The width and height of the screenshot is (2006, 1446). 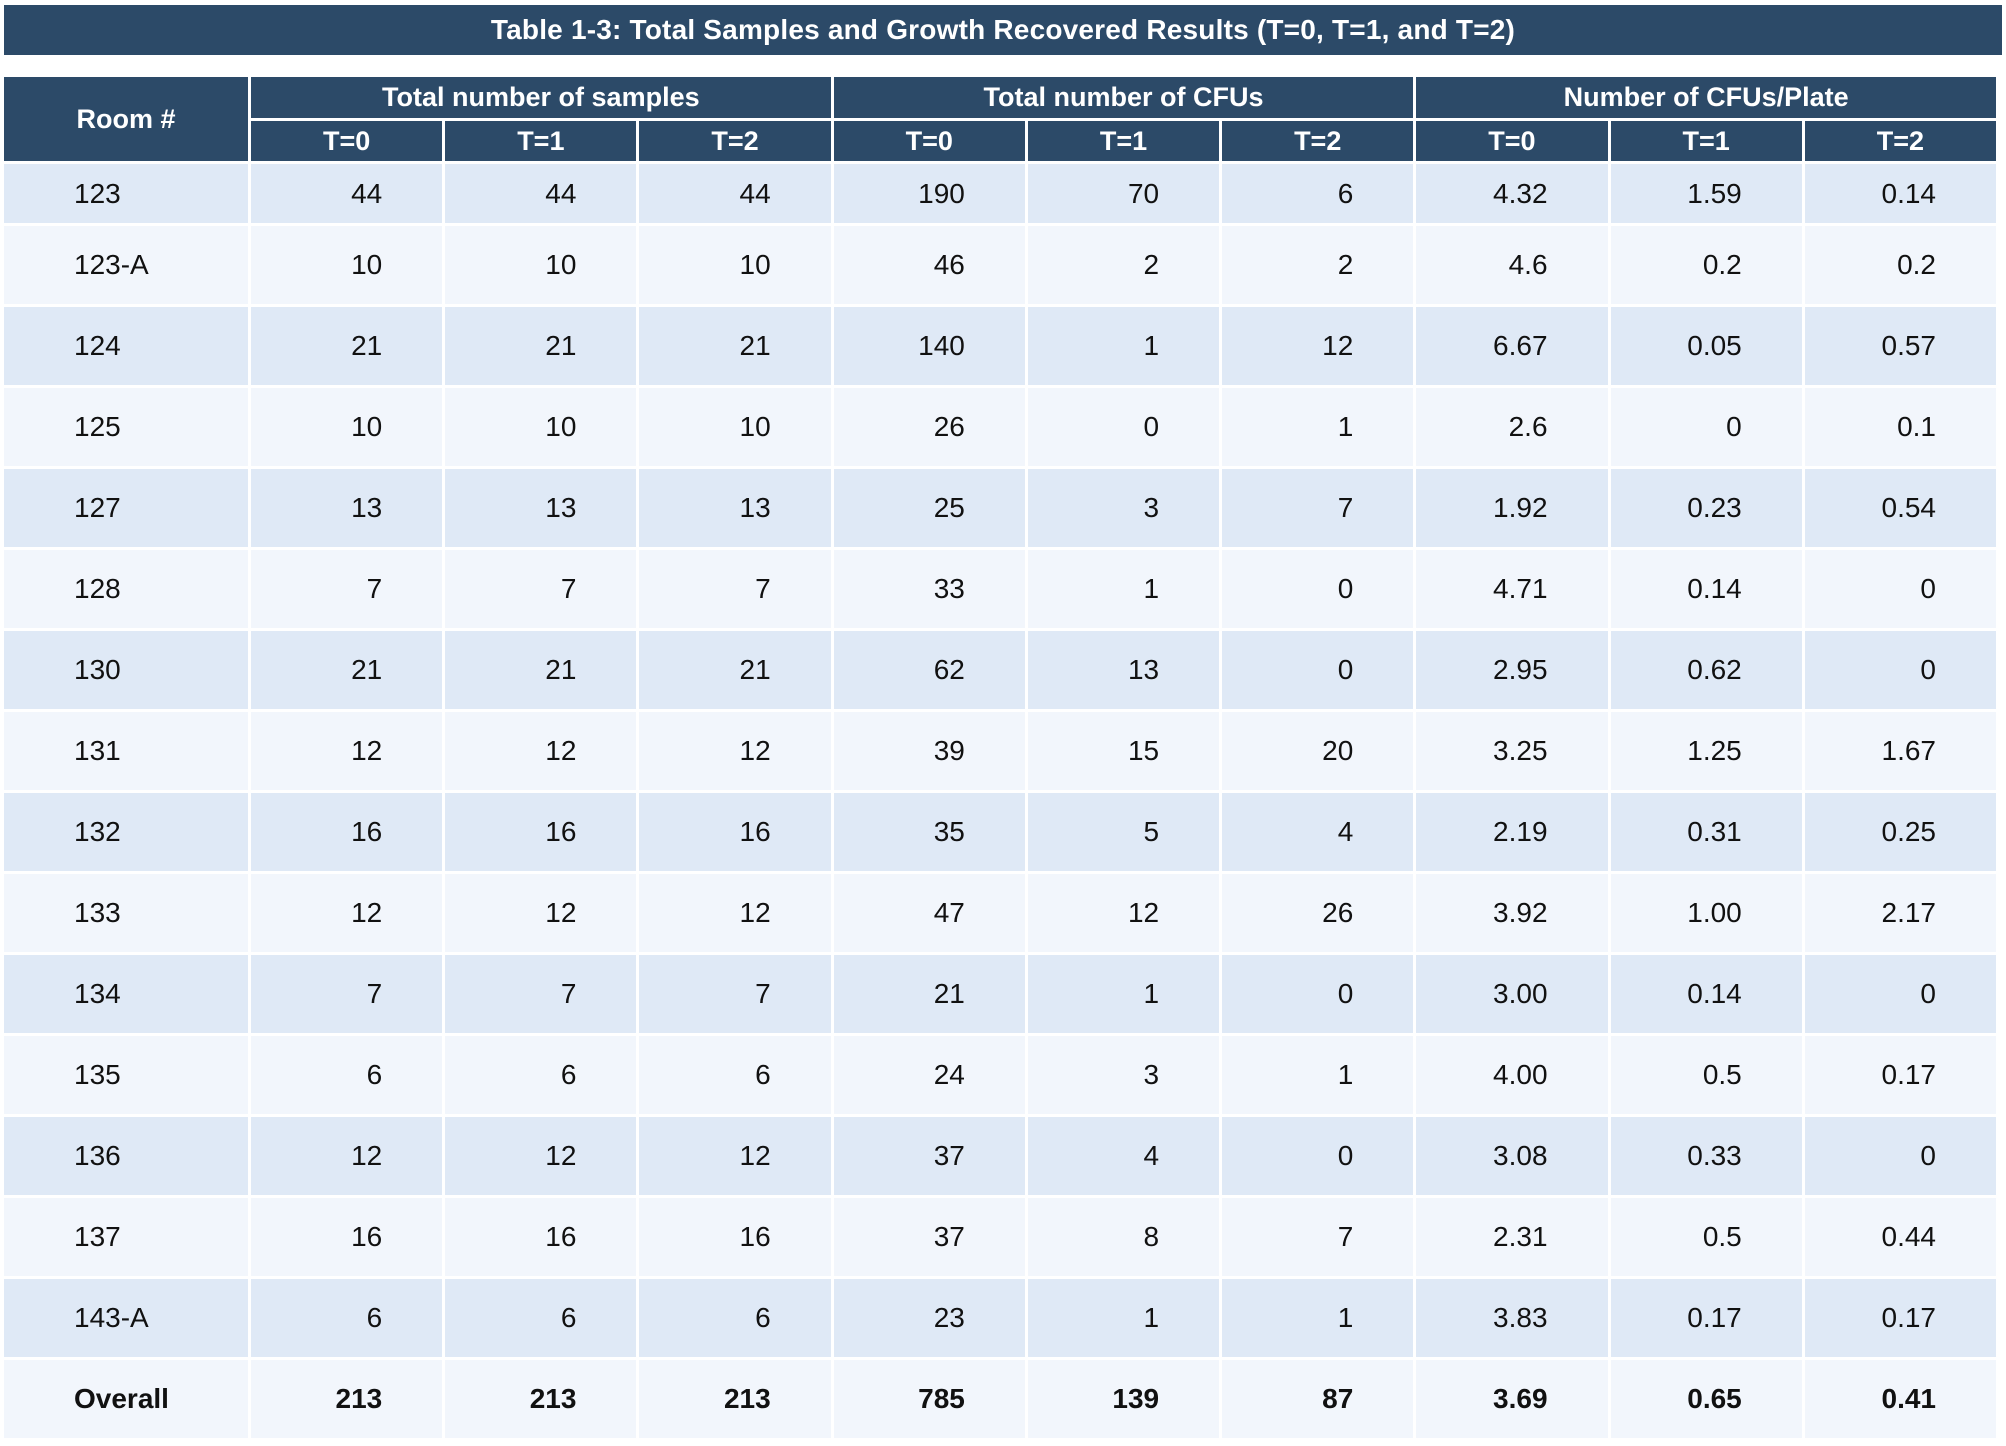 What do you see at coordinates (126, 1318) in the screenshot?
I see `room-cell: 143-A` at bounding box center [126, 1318].